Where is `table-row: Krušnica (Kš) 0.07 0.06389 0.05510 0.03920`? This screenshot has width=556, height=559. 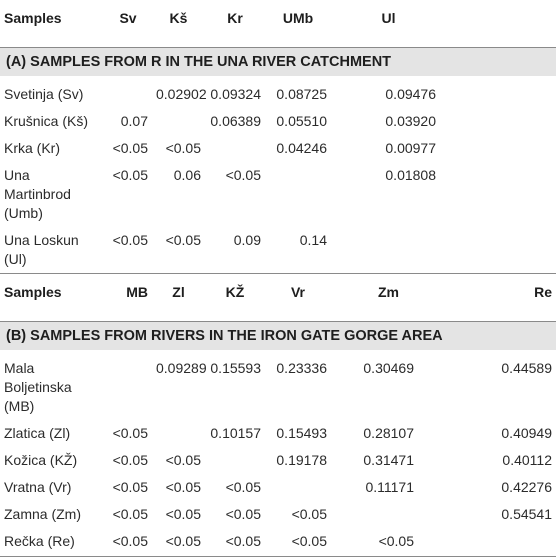
table-row: Krušnica (Kš) 0.07 0.06389 0.05510 0.03920 is located at coordinates (278, 121).